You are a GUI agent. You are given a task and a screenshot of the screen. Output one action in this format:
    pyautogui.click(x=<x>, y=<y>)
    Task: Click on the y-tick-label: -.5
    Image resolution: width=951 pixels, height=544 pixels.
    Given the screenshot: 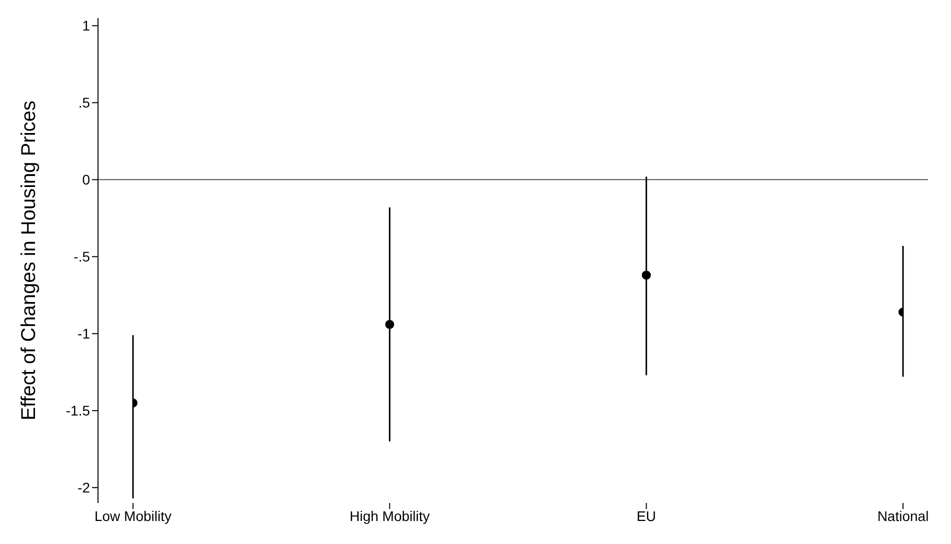 What is the action you would take?
    pyautogui.click(x=82, y=256)
    